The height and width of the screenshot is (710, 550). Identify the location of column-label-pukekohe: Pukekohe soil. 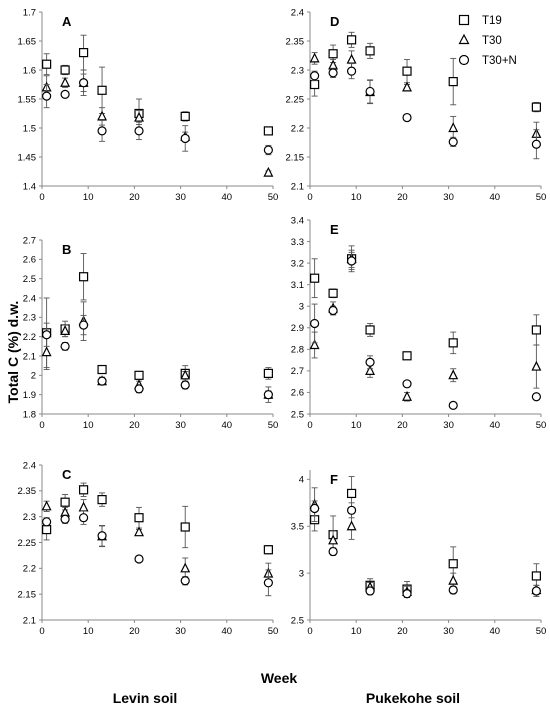
(413, 698).